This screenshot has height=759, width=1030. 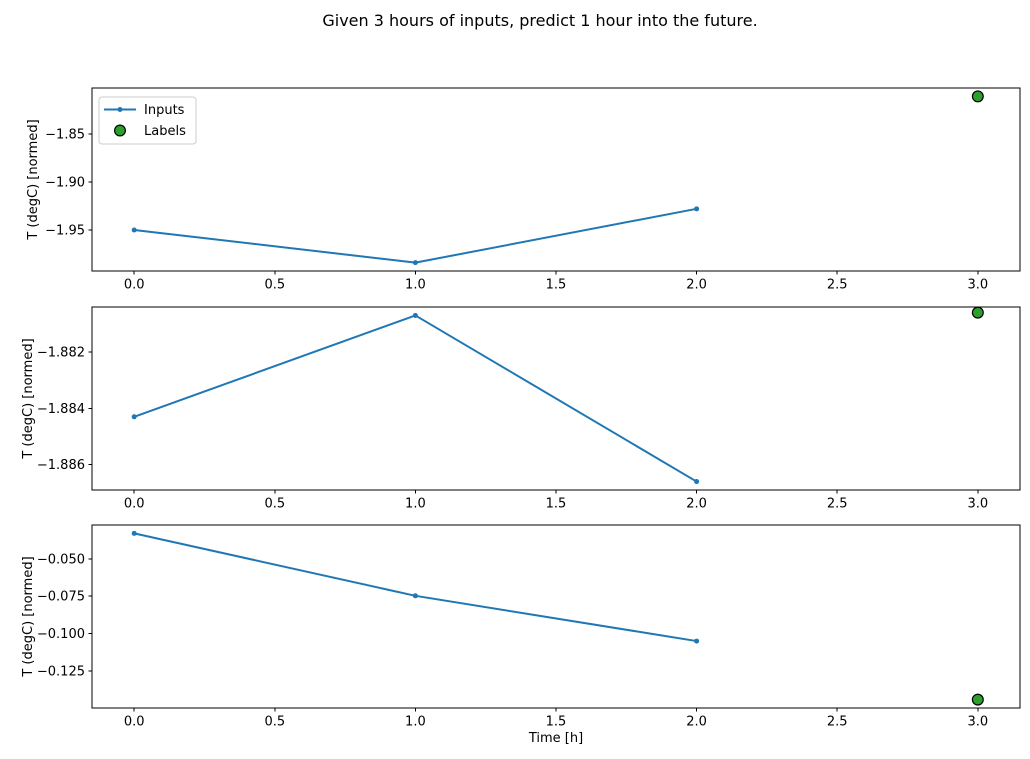 What do you see at coordinates (61, 634) in the screenshot?
I see `y-tick-label: −0.100` at bounding box center [61, 634].